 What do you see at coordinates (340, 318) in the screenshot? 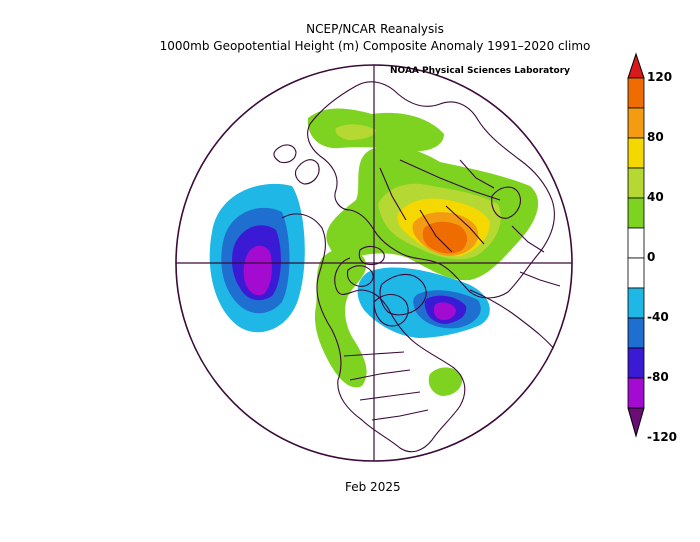
I see `western-na-high` at bounding box center [340, 318].